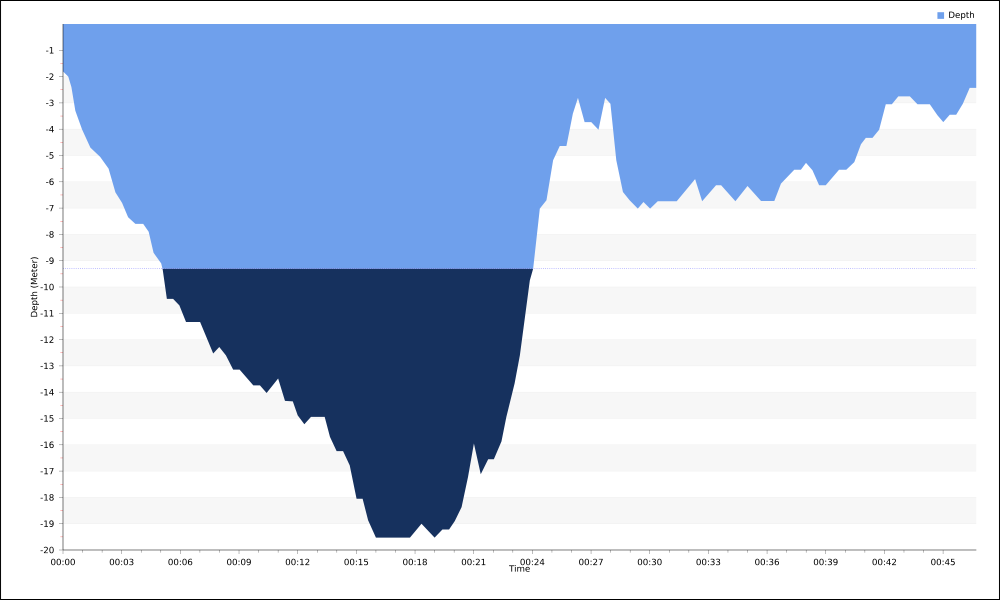 The height and width of the screenshot is (600, 1000). Describe the element at coordinates (47, 523) in the screenshot. I see `y-tick-label: -19` at that location.